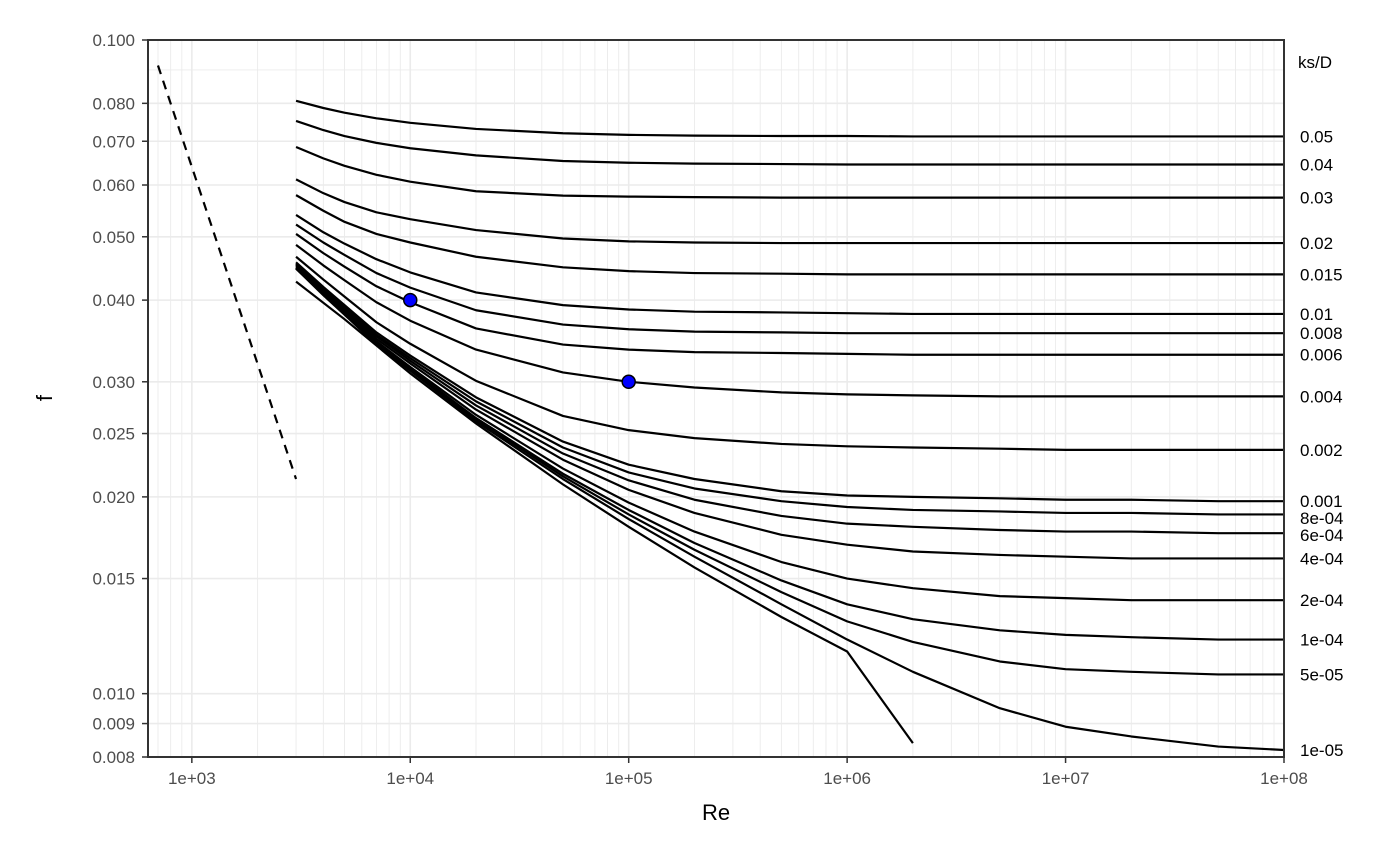 The width and height of the screenshot is (1400, 866). What do you see at coordinates (410, 778) in the screenshot?
I see `x-tick-label: 1e+04` at bounding box center [410, 778].